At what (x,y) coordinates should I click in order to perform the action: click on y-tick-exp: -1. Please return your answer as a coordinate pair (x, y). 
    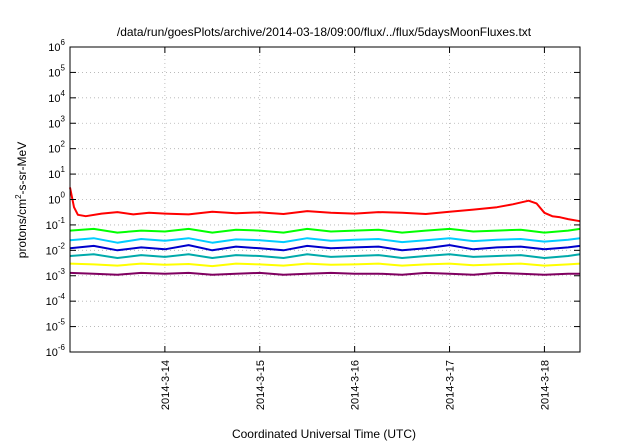
    Looking at the image, I should click on (62, 220).